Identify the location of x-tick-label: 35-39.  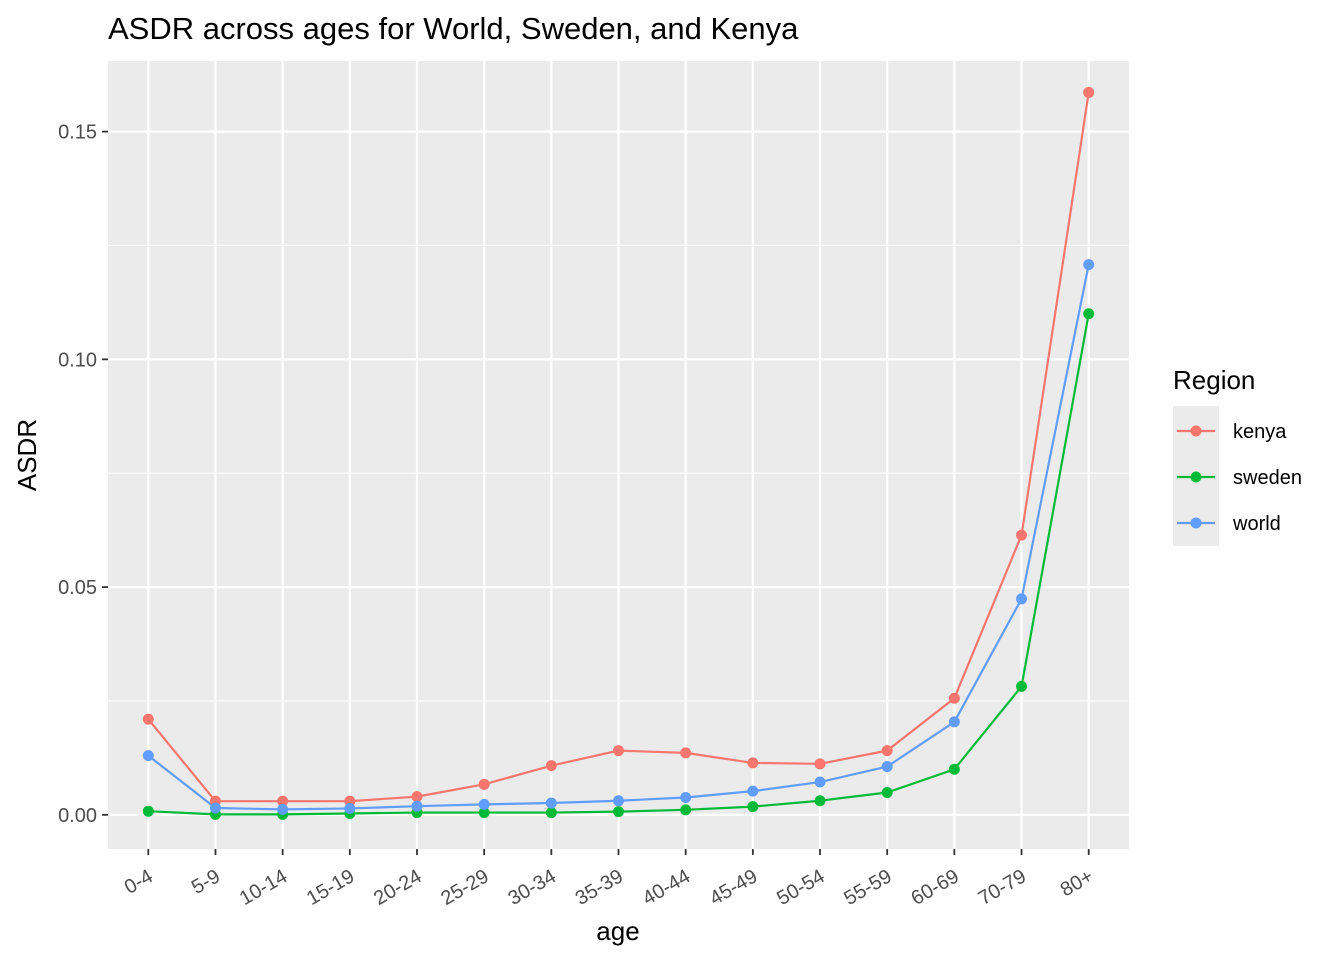
(599, 887).